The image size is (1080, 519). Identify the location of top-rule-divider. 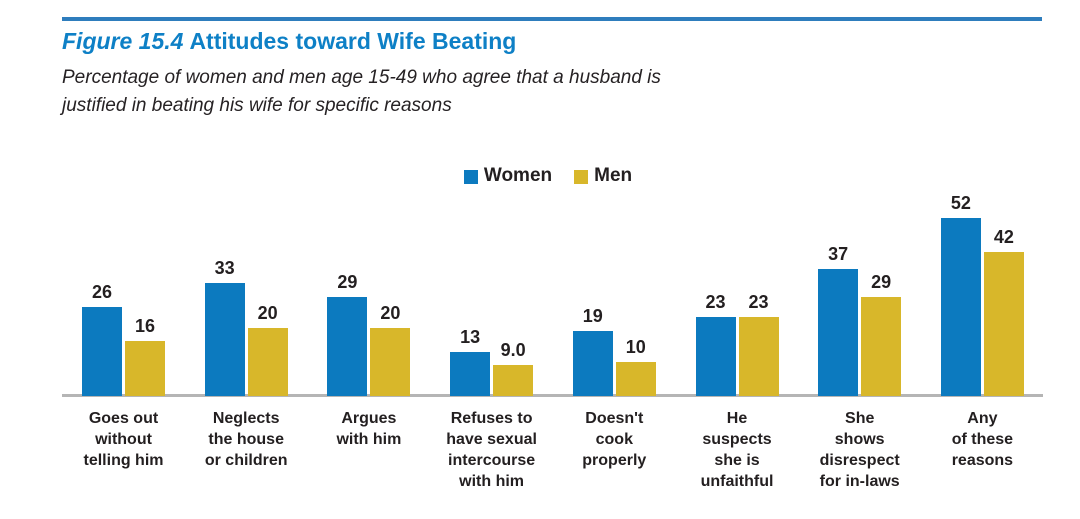
(552, 19).